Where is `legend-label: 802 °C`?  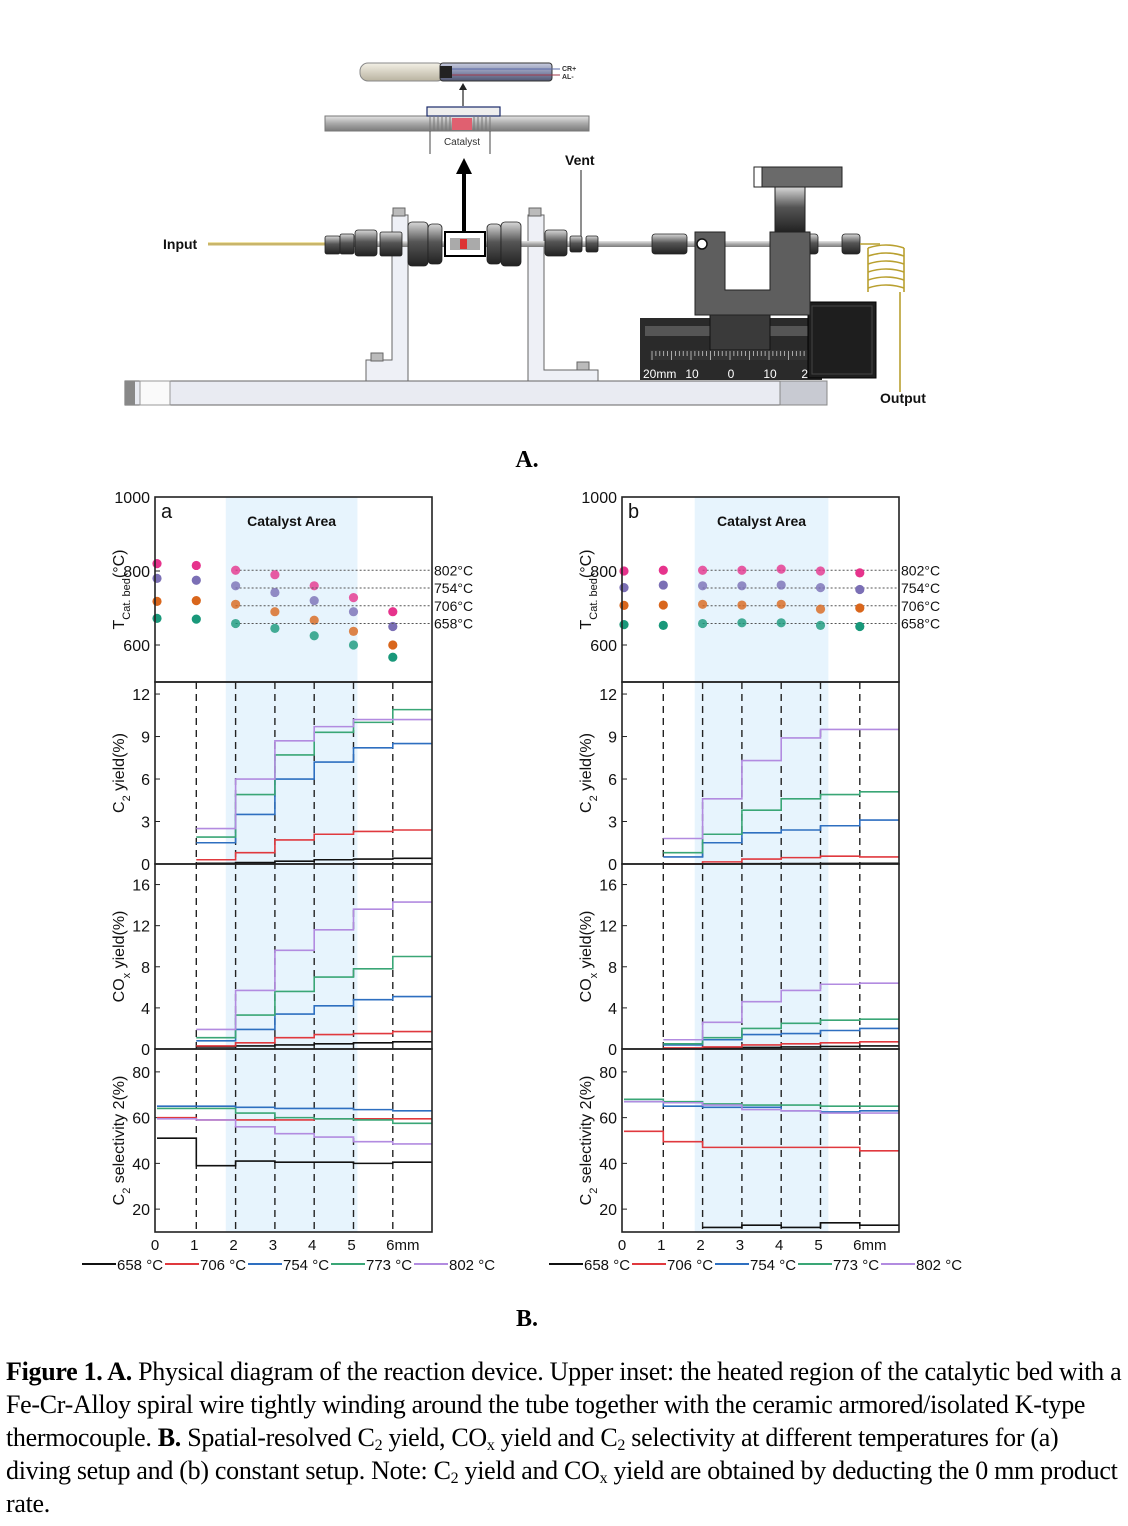
legend-label: 802 °C is located at coordinates (472, 1265).